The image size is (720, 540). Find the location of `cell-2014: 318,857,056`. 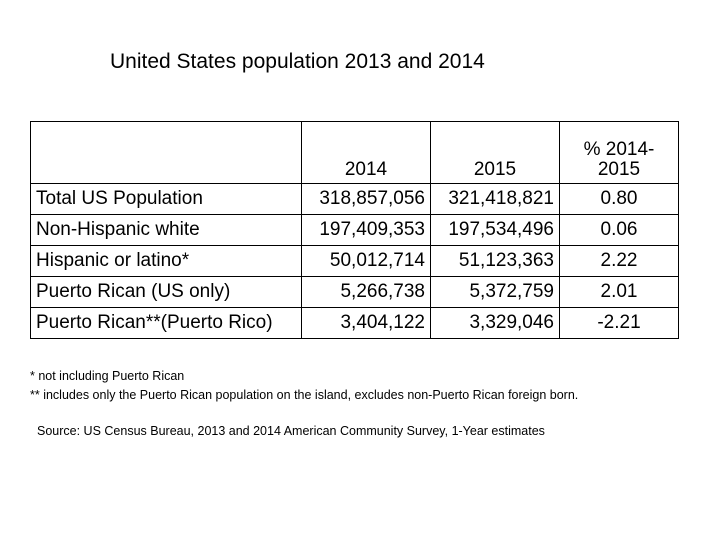

cell-2014: 318,857,056 is located at coordinates (366, 199).